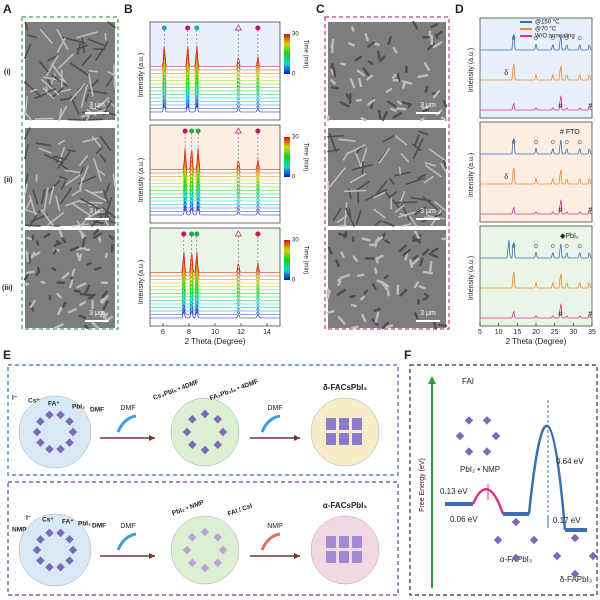 The image size is (600, 600). Describe the element at coordinates (480, 332) in the screenshot. I see `x-tick-label: 5` at that location.